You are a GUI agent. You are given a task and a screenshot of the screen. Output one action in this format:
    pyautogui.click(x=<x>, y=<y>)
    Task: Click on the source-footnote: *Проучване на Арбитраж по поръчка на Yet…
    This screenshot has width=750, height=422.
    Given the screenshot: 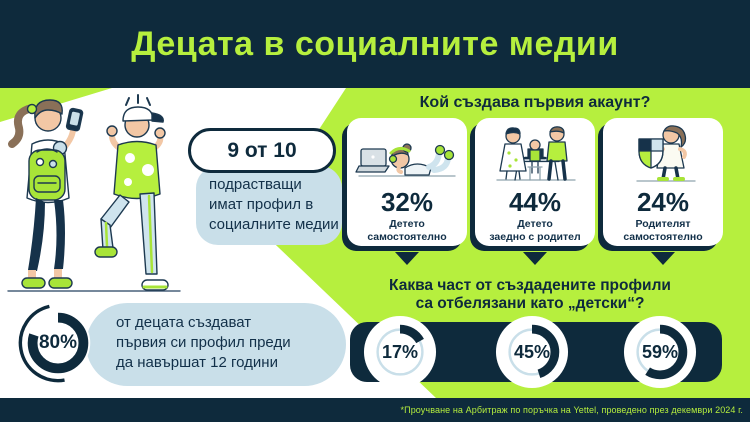 What is the action you would take?
    pyautogui.click(x=571, y=410)
    